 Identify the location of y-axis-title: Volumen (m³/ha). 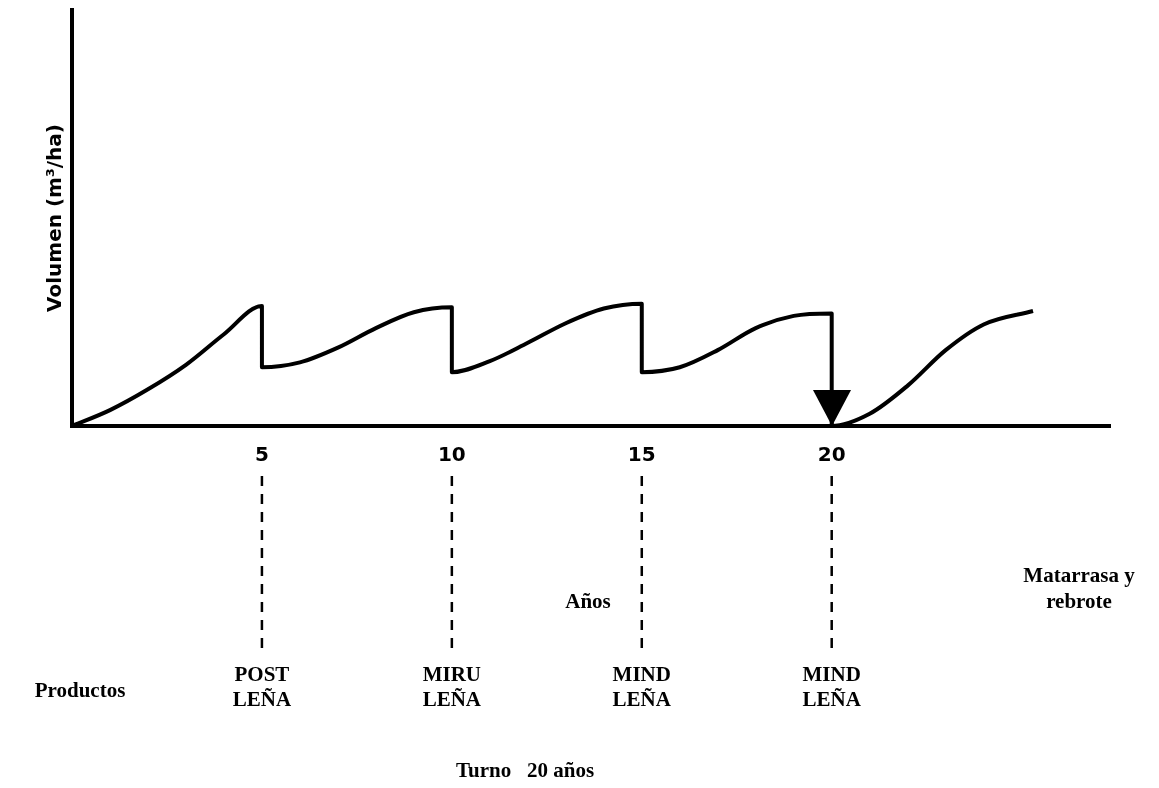
(54, 218).